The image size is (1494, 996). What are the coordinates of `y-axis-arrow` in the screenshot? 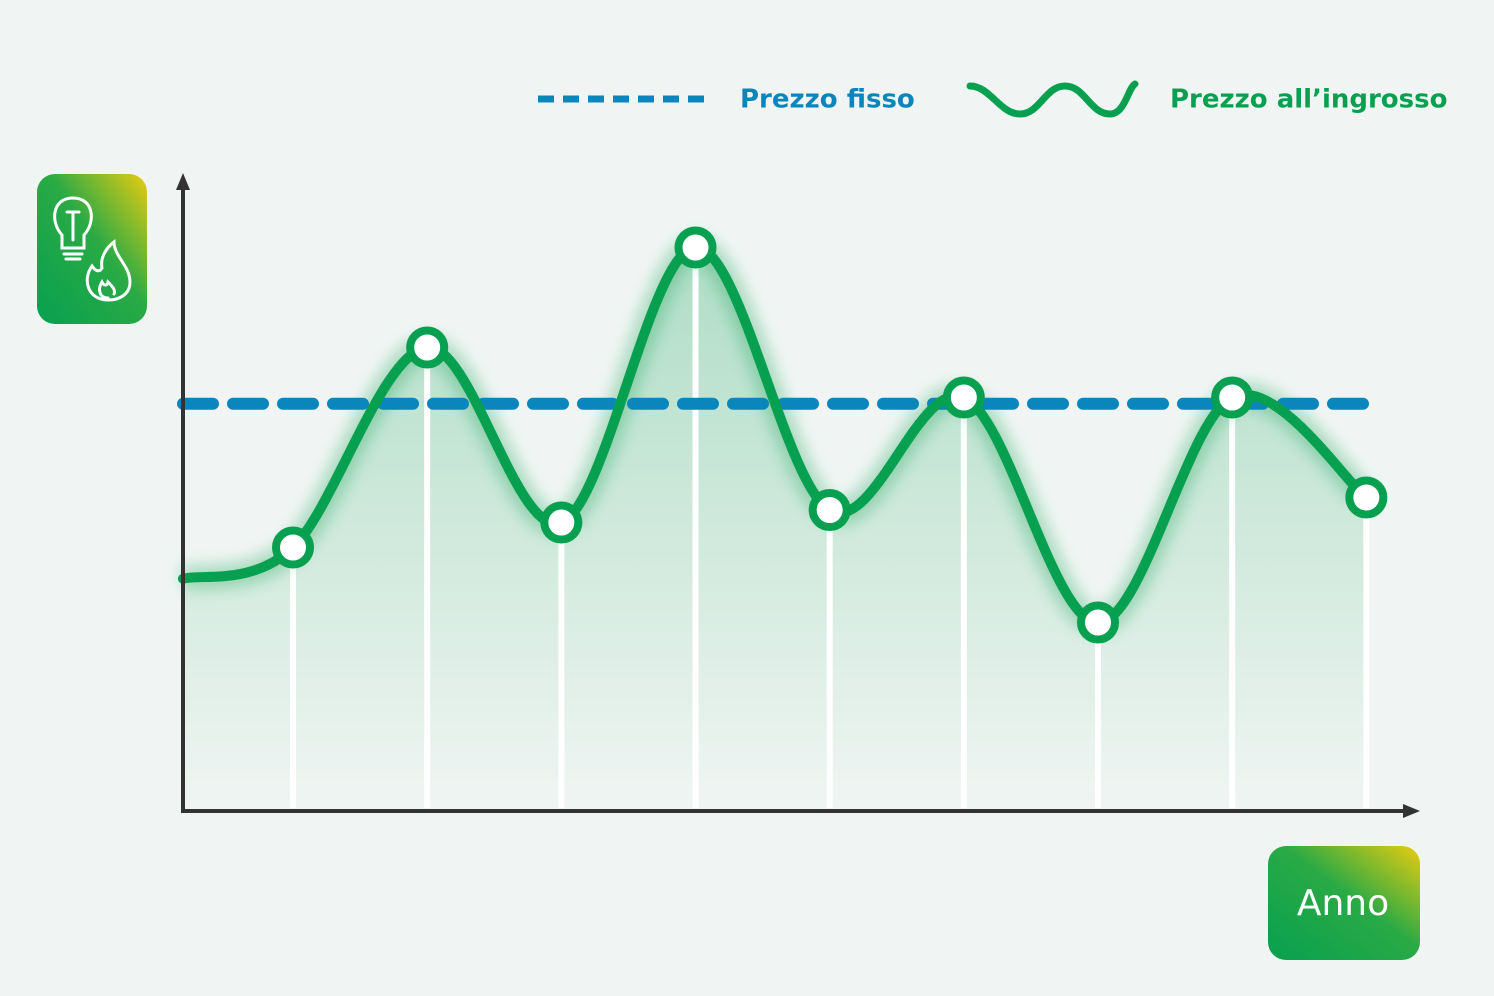 It's located at (183, 181).